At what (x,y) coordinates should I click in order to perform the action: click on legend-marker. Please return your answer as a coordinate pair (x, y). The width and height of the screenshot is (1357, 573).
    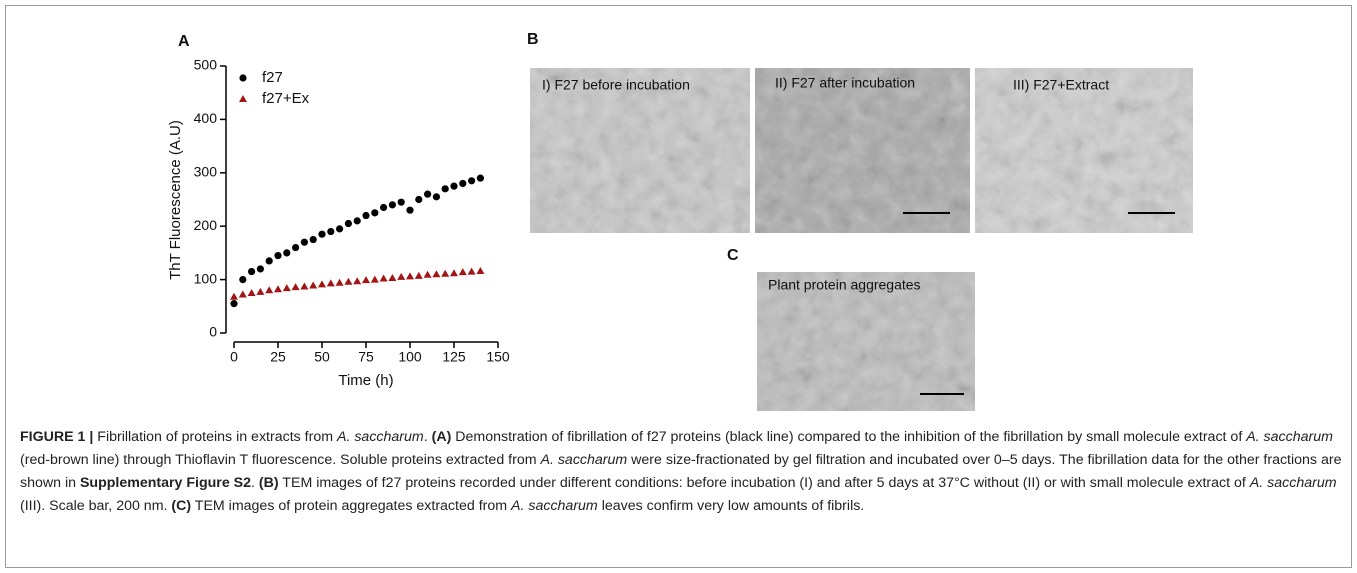
    Looking at the image, I should click on (243, 78).